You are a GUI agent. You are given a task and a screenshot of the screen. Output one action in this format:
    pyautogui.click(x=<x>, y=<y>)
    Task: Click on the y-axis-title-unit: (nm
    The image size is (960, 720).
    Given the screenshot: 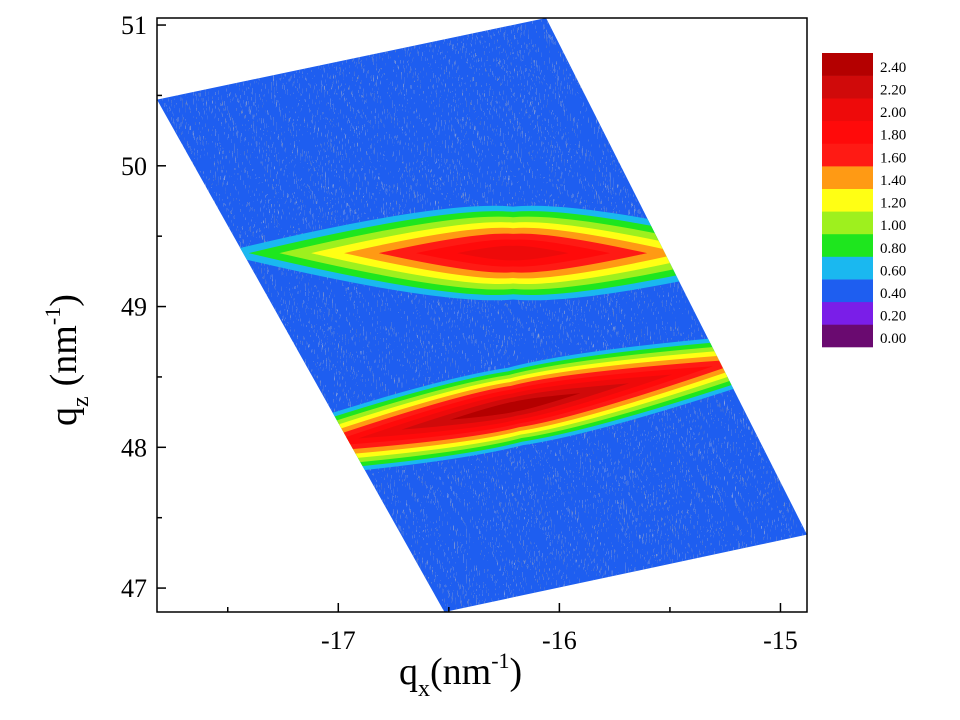 What is the action you would take?
    pyautogui.click(x=64, y=355)
    